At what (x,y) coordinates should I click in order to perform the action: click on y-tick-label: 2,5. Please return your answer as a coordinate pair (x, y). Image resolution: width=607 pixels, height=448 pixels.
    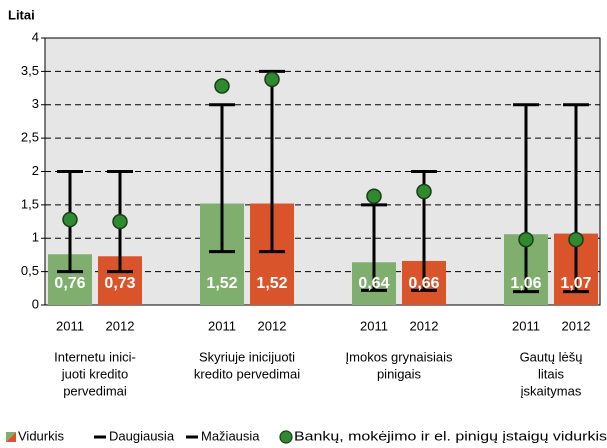
    Looking at the image, I should click on (30, 137).